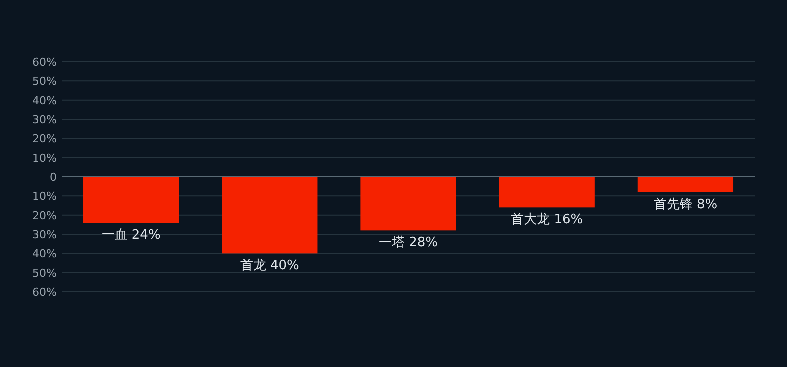  Describe the element at coordinates (53, 177) in the screenshot. I see `y-tick-label: 0` at that location.